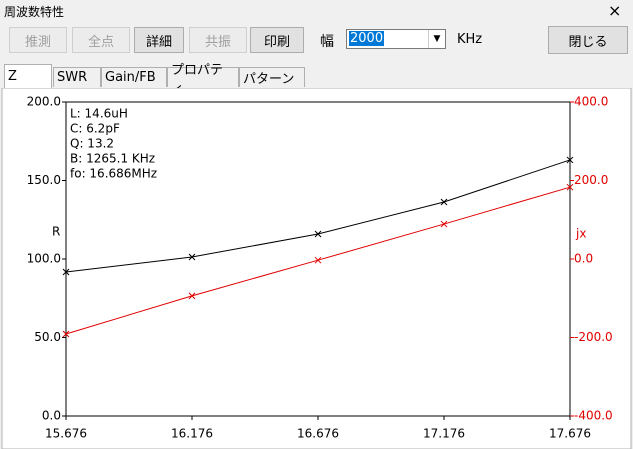 The height and width of the screenshot is (449, 633). What do you see at coordinates (77, 77) in the screenshot?
I see `tab: SWR` at bounding box center [77, 77].